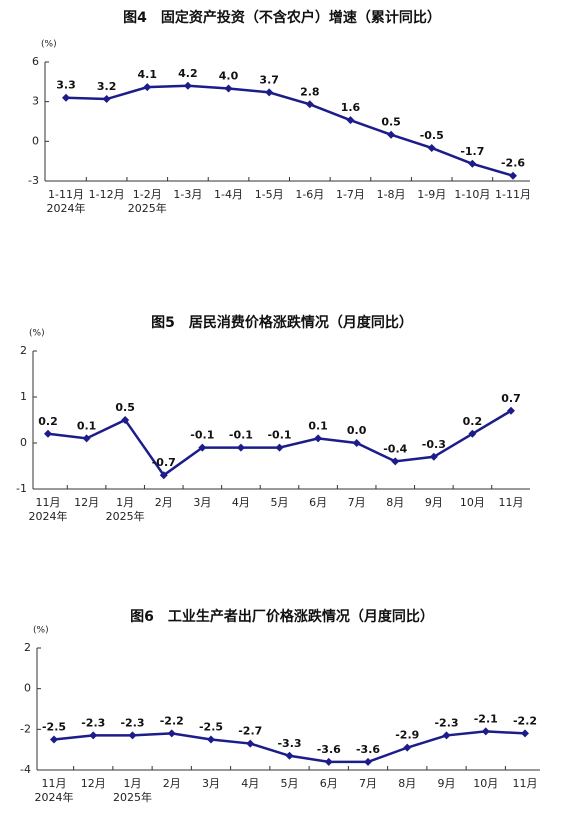  Describe the element at coordinates (147, 201) in the screenshot. I see `x-tick-label: 1-2月 2025年` at that location.